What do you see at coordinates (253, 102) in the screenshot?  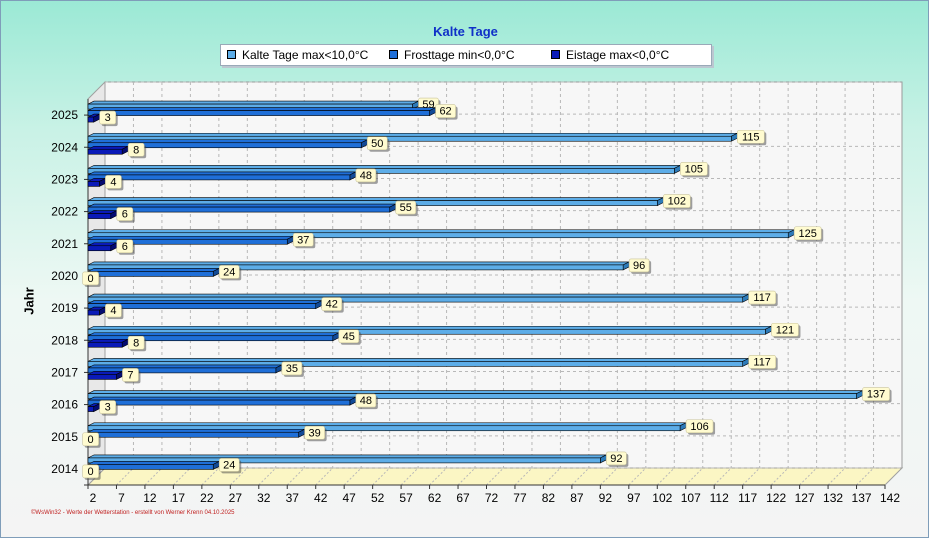 I see `bar-2025-series-1-top` at bounding box center [253, 102].